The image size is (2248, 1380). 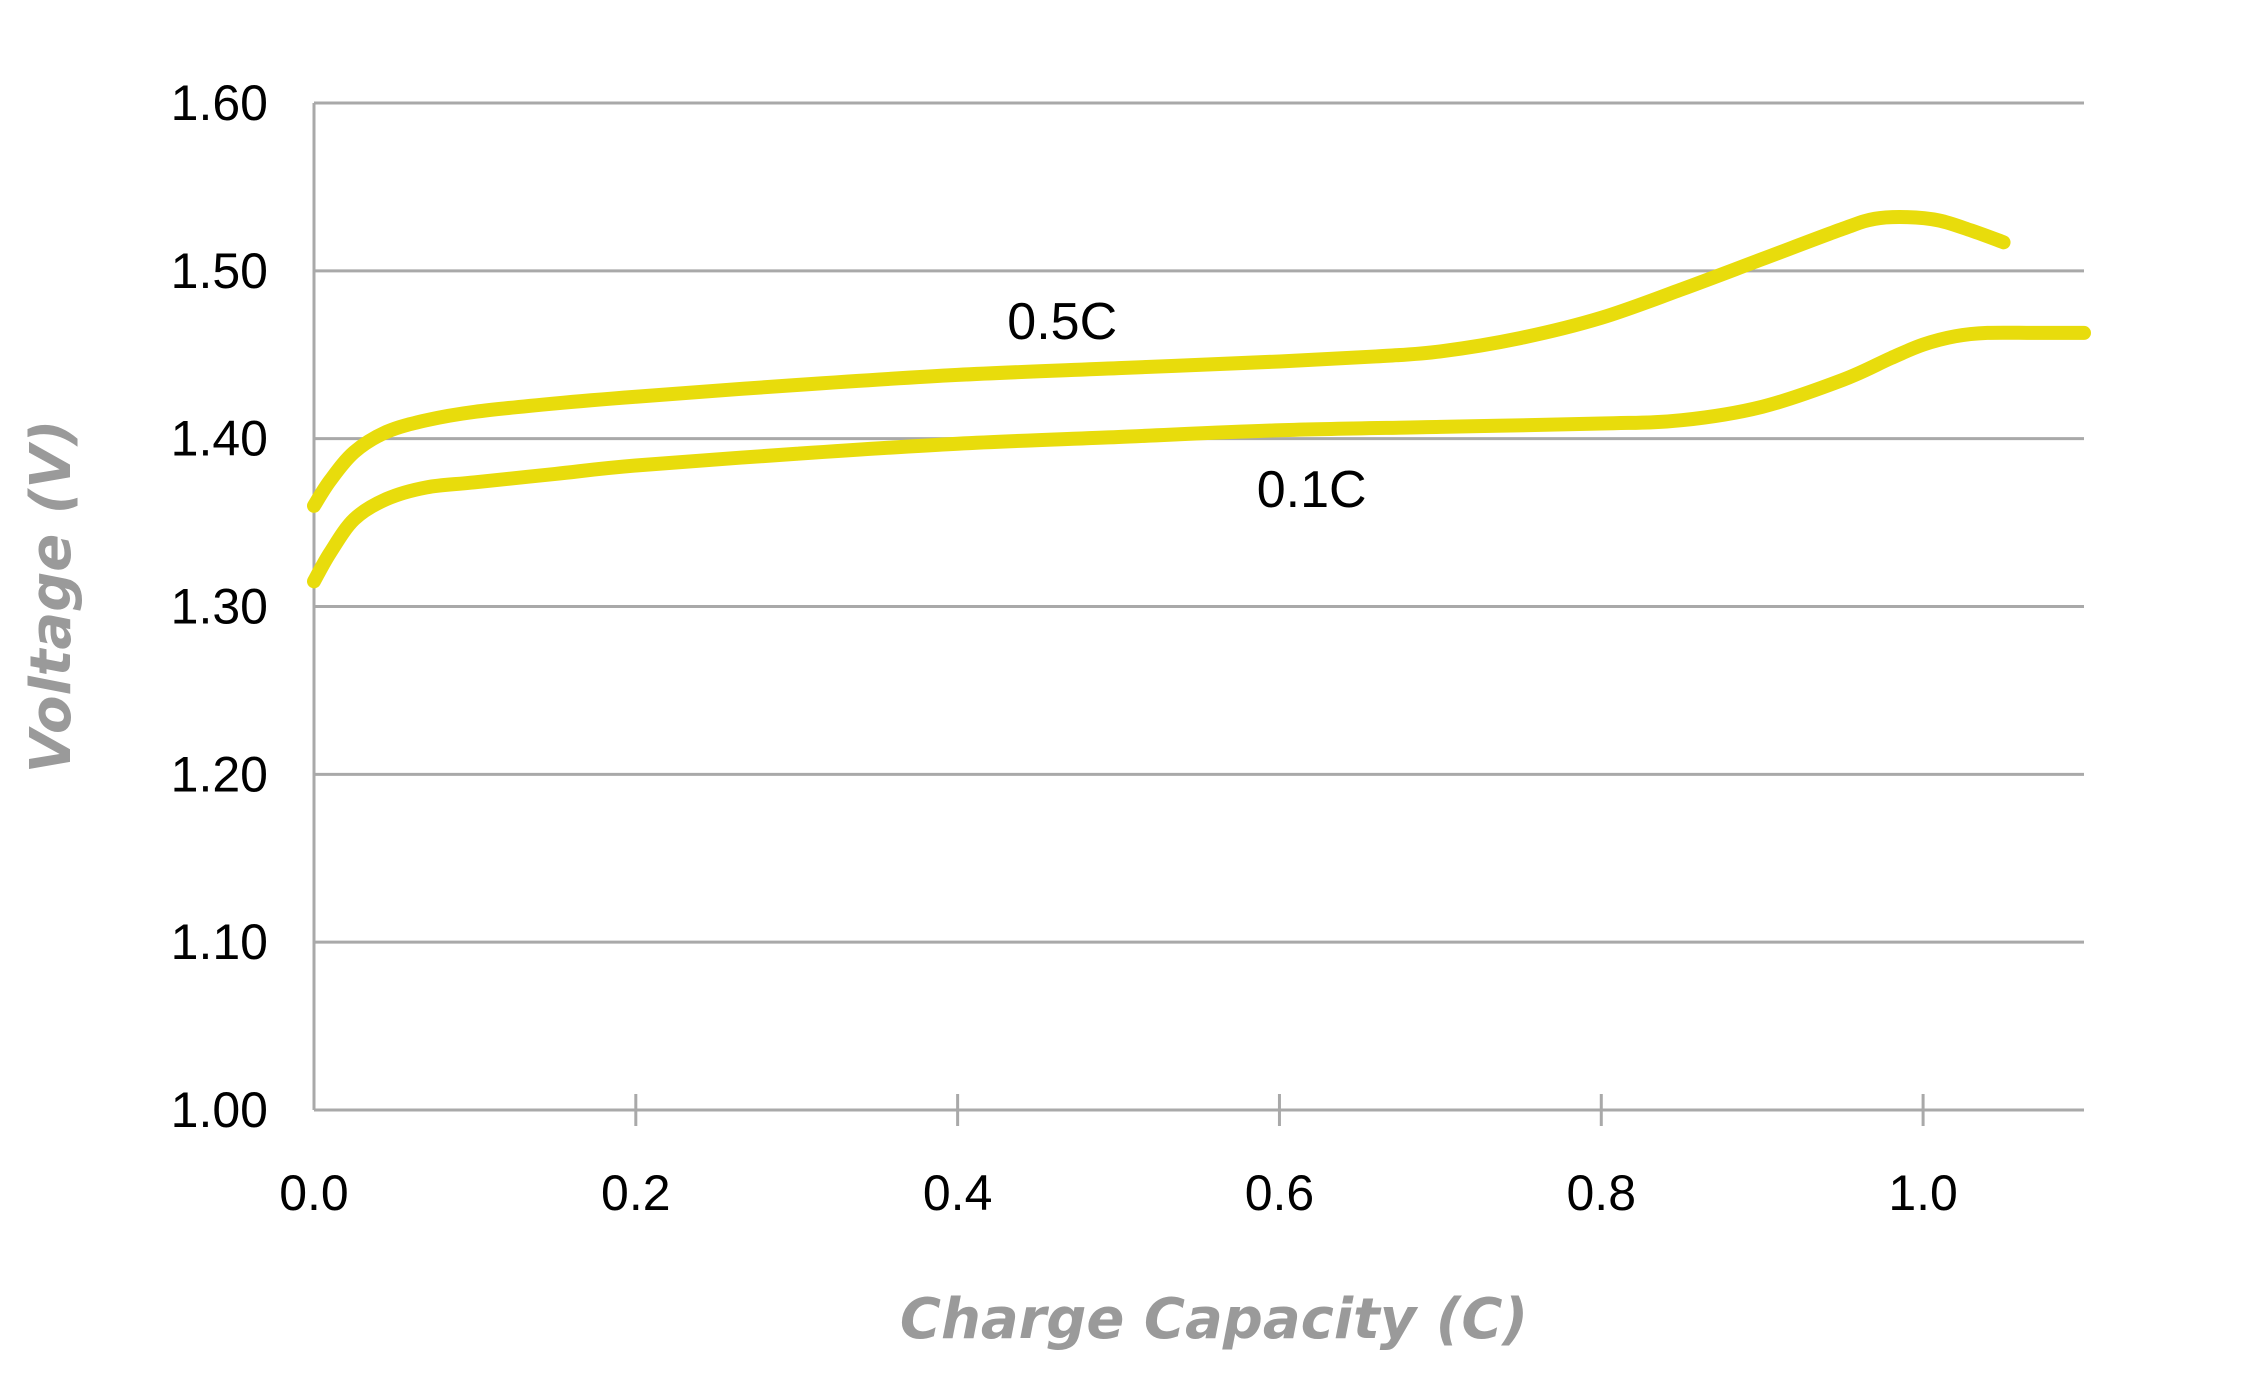 I want to click on y-tick-label: 1.10, so click(x=219, y=942).